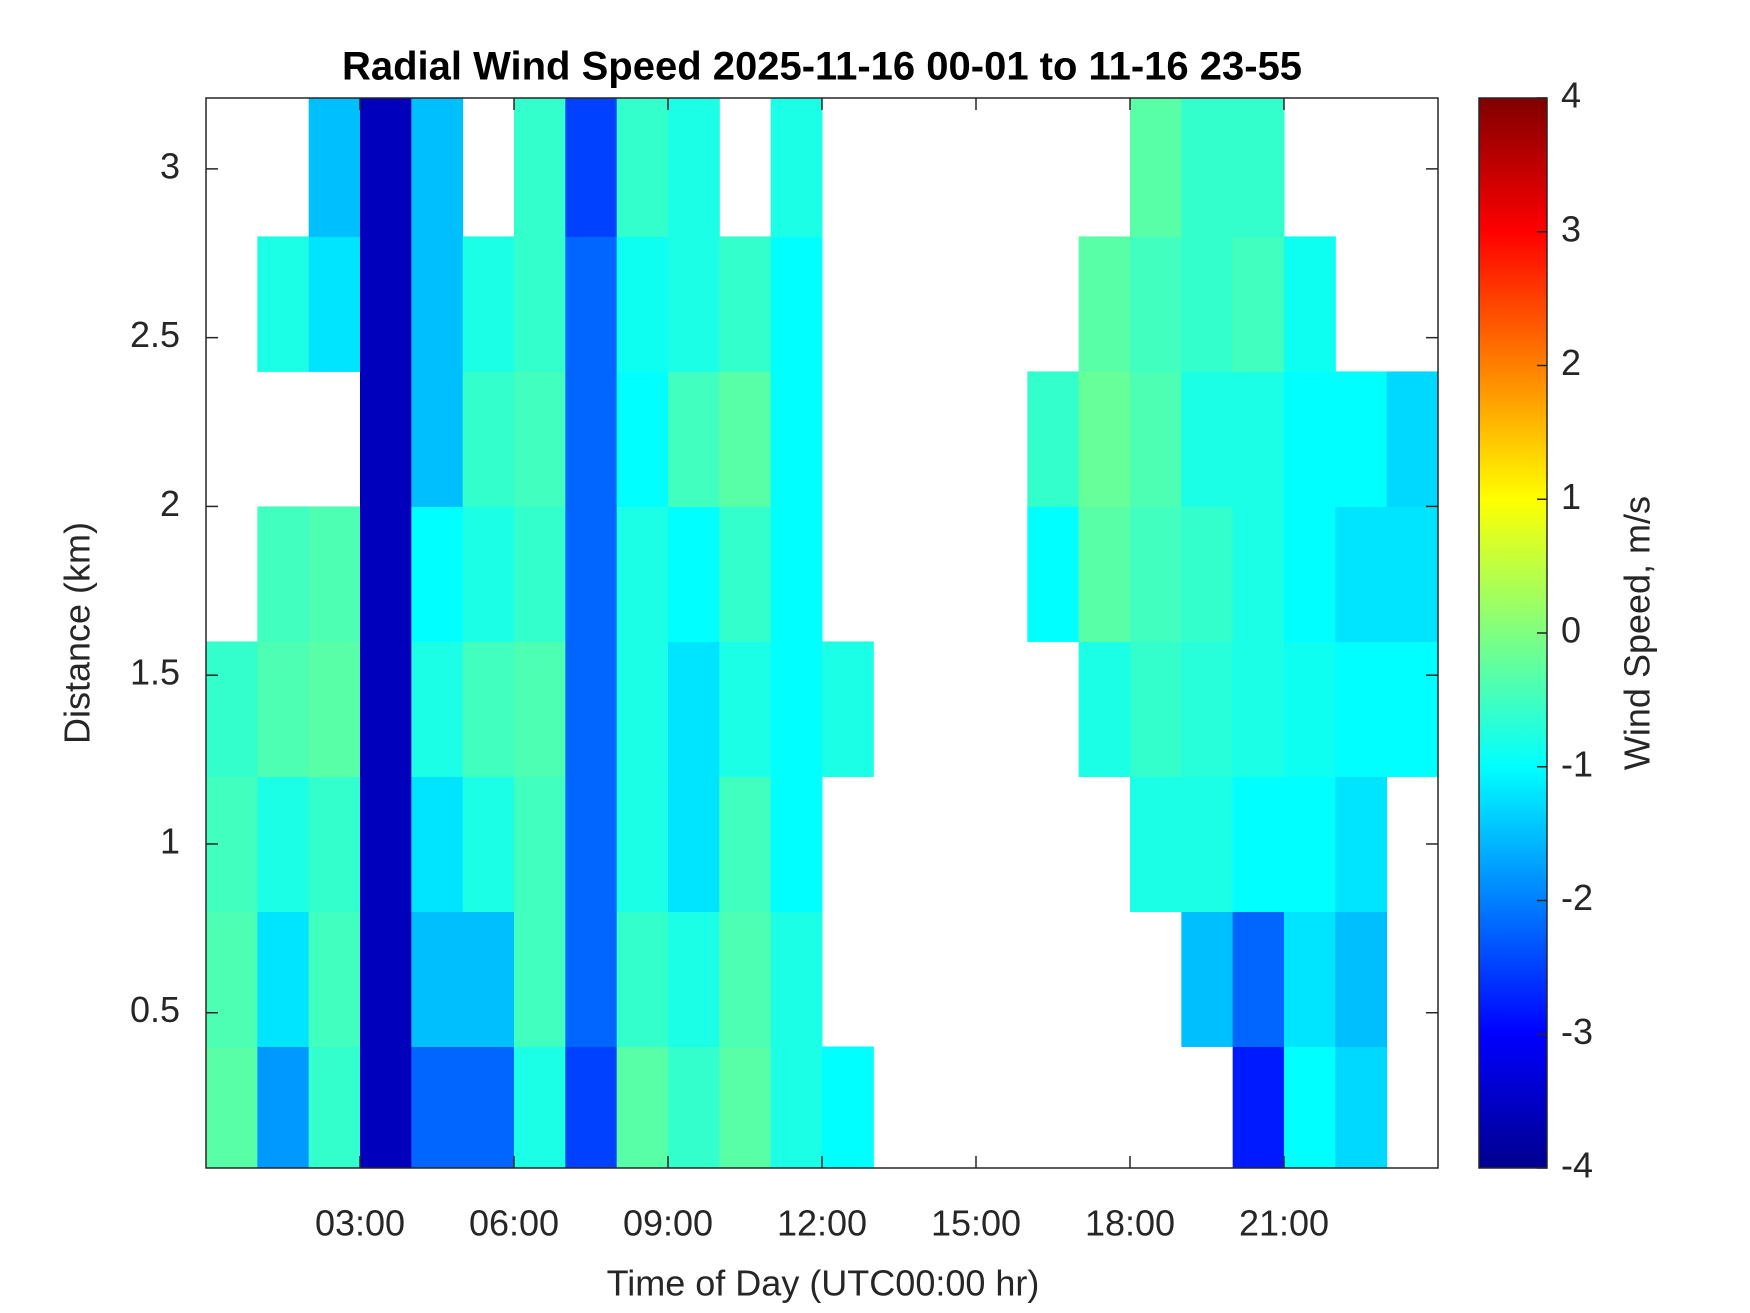 This screenshot has height=1313, width=1750. What do you see at coordinates (360, 1223) in the screenshot?
I see `x-tick-label: 03:00` at bounding box center [360, 1223].